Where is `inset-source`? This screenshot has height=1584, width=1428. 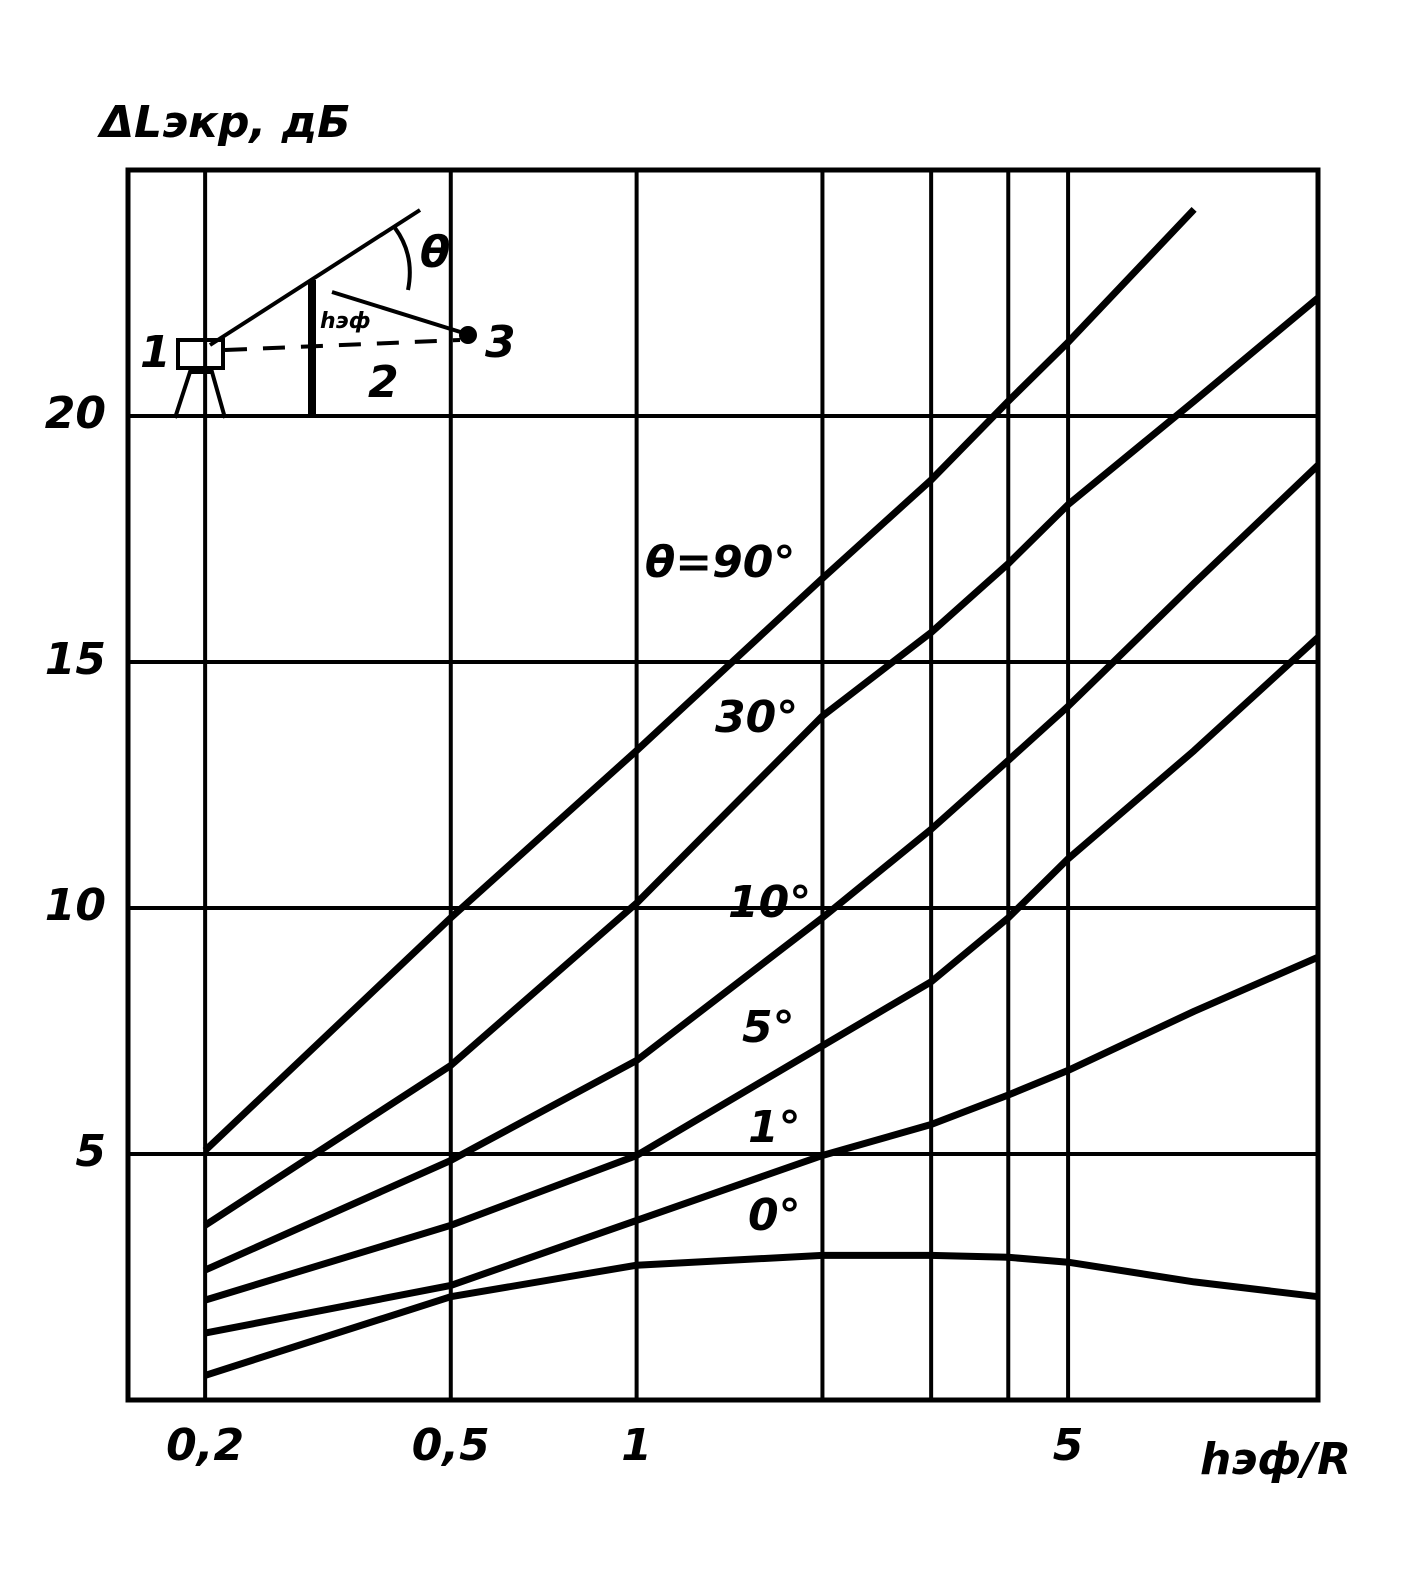
inset-source is located at coordinates (200, 354).